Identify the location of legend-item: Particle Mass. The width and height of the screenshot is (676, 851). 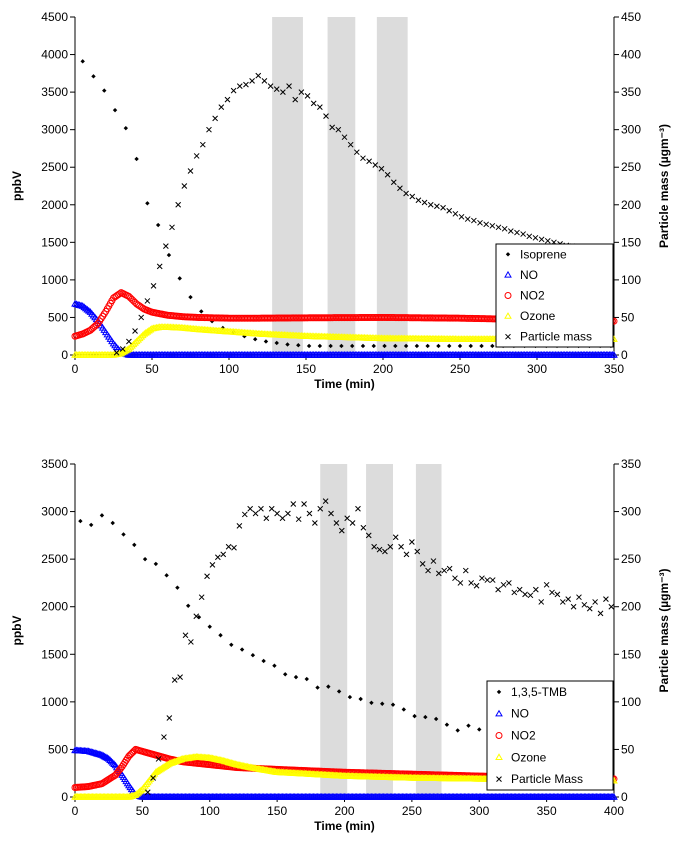
(539, 779).